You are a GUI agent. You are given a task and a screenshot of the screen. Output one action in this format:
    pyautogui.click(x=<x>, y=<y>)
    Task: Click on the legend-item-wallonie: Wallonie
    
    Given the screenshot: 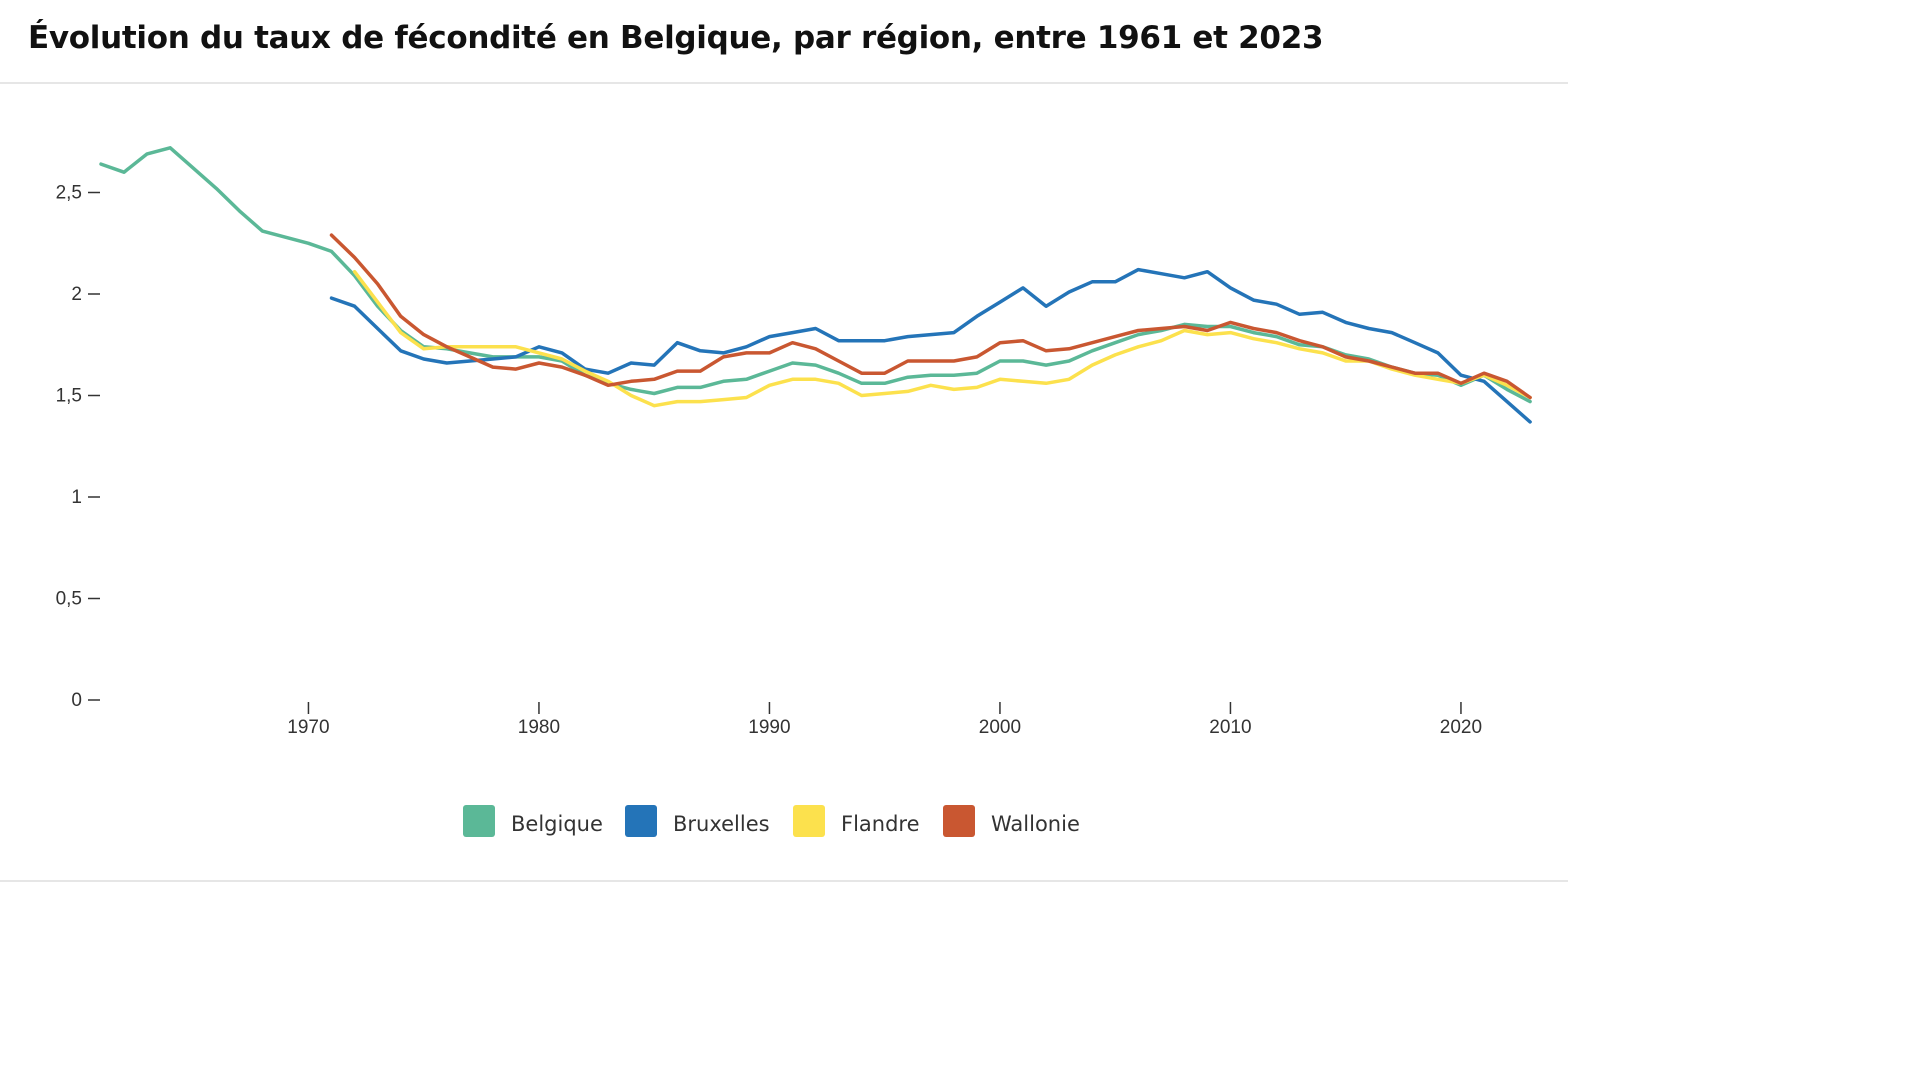 What is the action you would take?
    pyautogui.click(x=1011, y=821)
    